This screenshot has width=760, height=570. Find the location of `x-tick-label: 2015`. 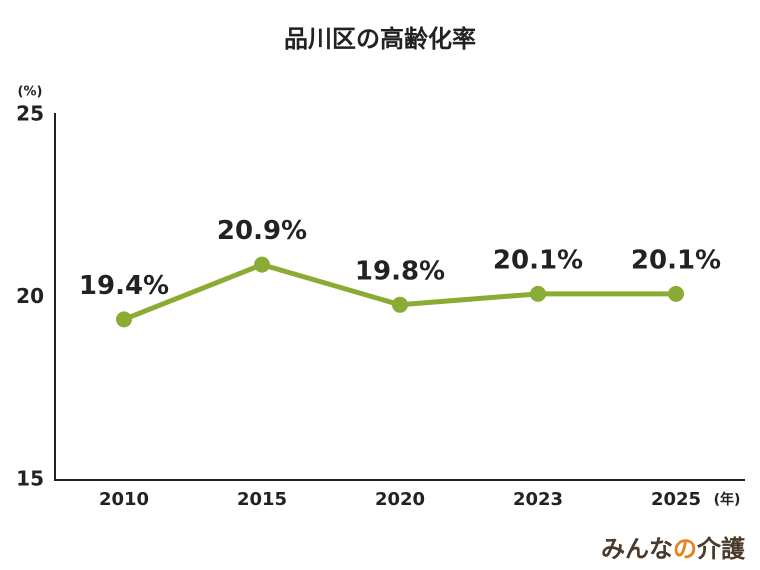

x-tick-label: 2015 is located at coordinates (262, 499).